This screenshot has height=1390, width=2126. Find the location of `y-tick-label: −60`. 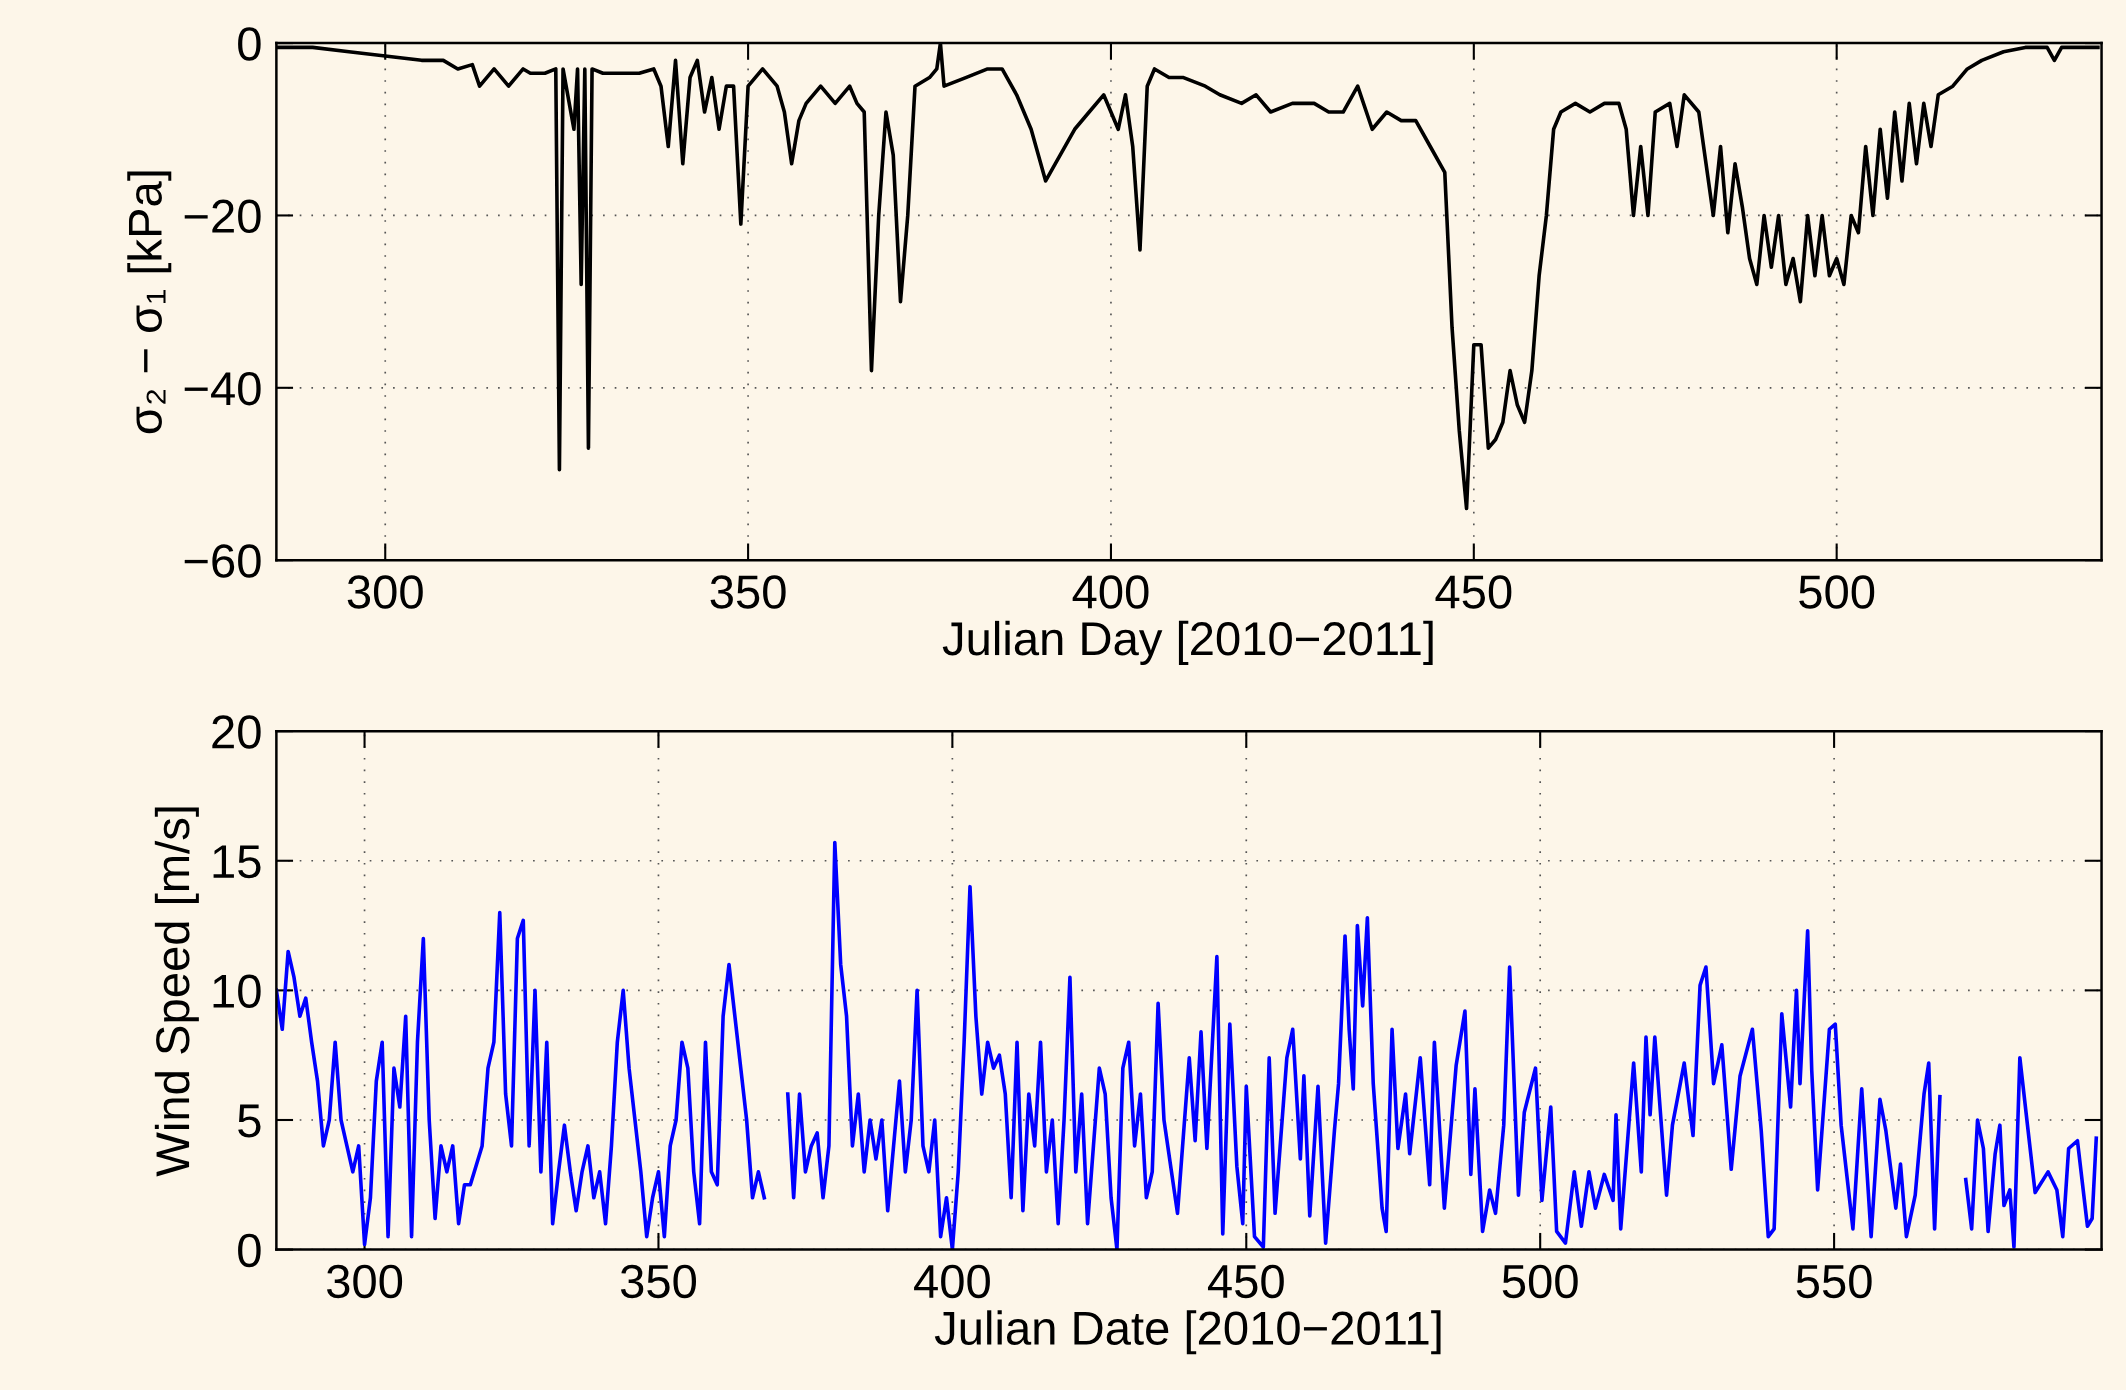

y-tick-label: −60 is located at coordinates (222, 561).